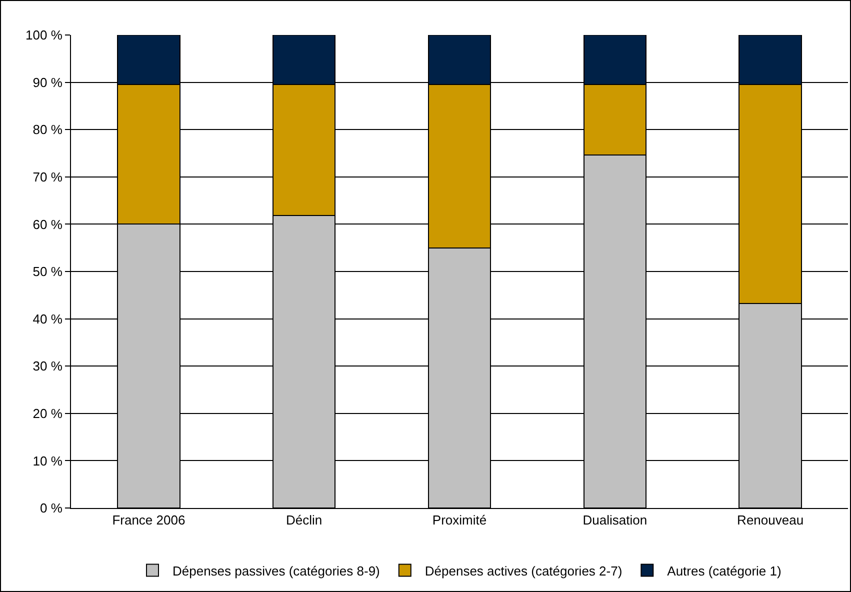  What do you see at coordinates (47, 460) in the screenshot?
I see `y-tick-label: 10 %` at bounding box center [47, 460].